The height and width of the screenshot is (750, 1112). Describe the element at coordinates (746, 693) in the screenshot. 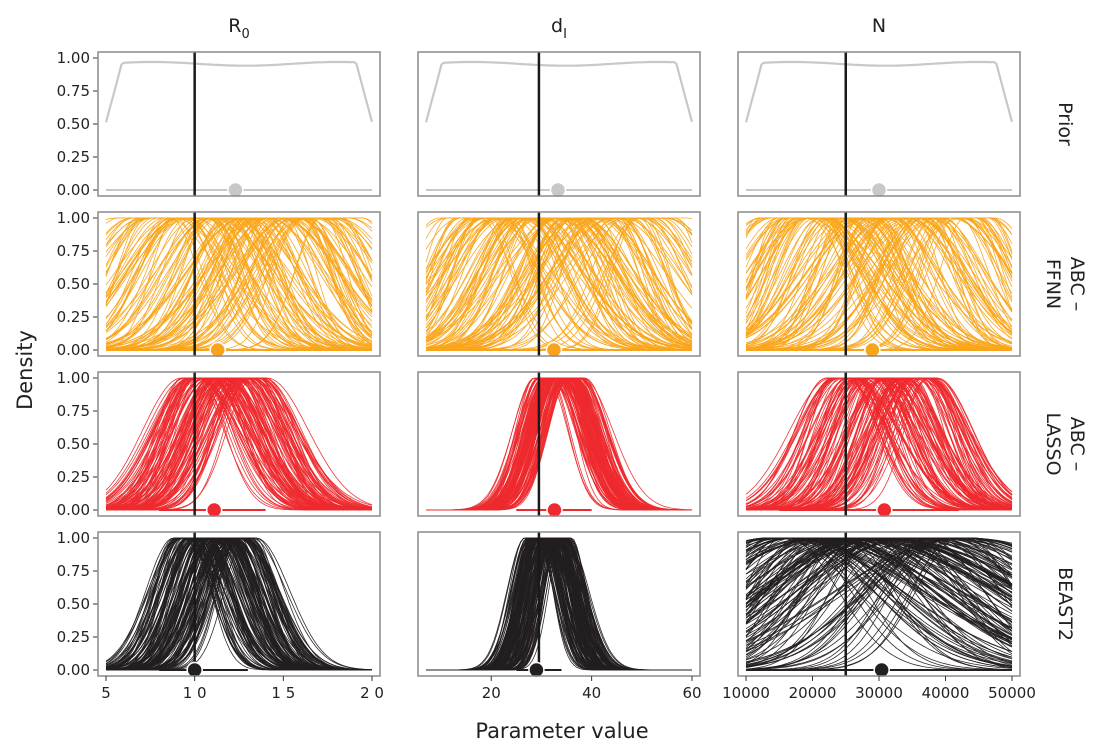

I see `x-tick-label: 10000` at that location.